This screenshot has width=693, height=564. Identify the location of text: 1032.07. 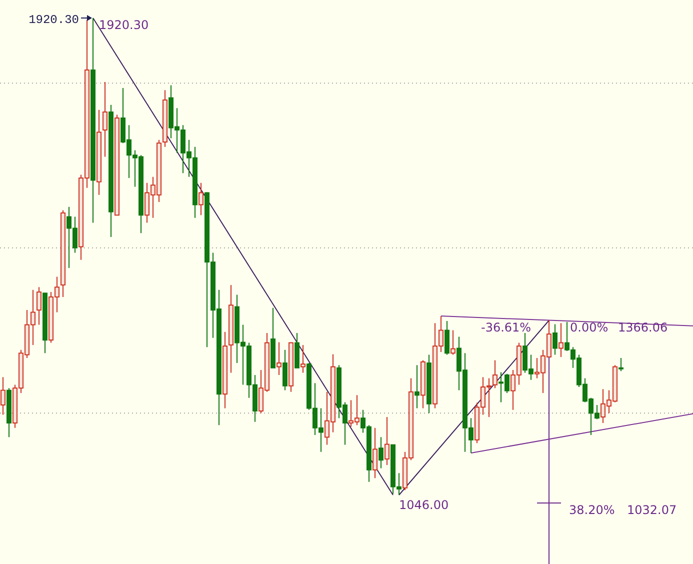
(652, 510).